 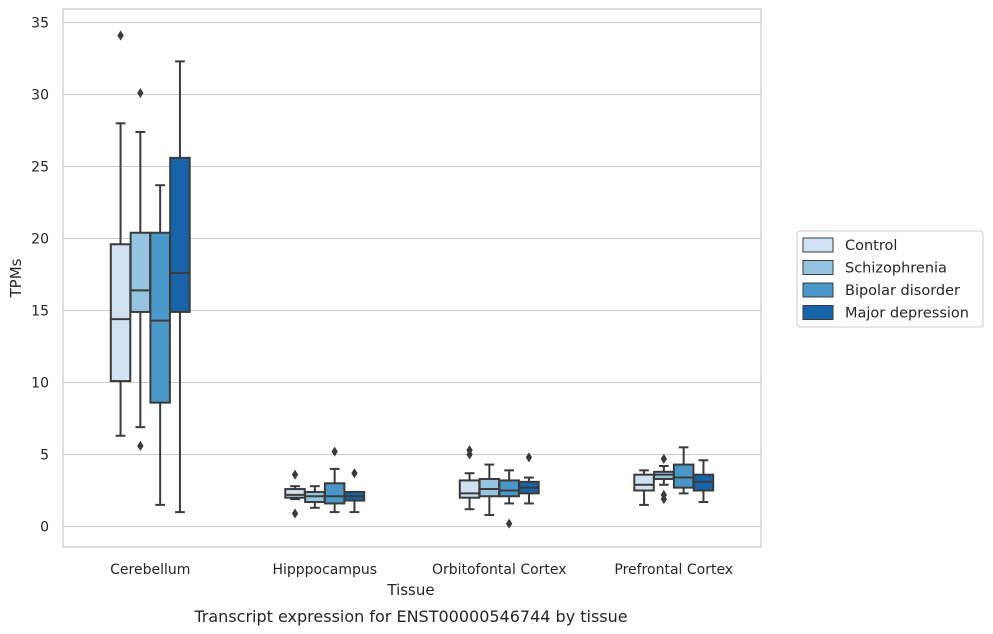 I want to click on x-tick-label: Hipppocampus, so click(x=324, y=570).